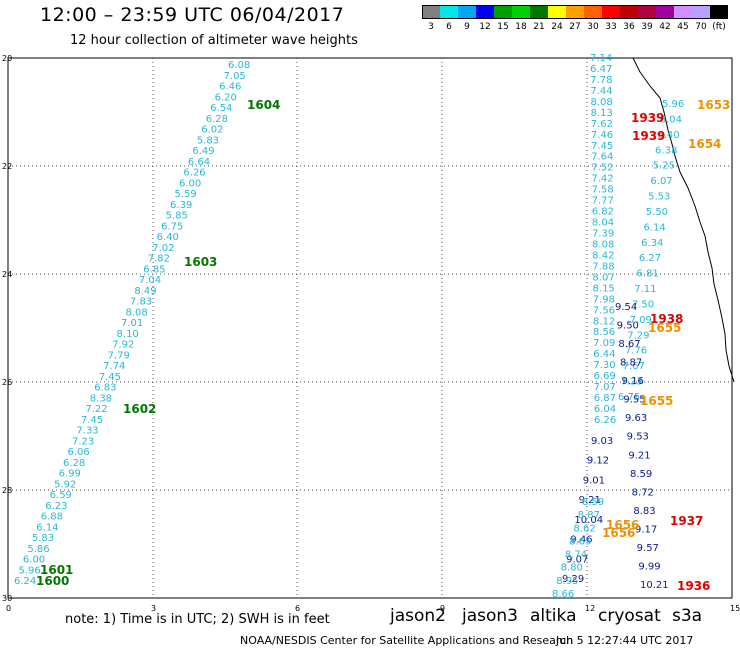 Image resolution: width=740 pixels, height=650 pixels. I want to click on colorbar-label: 33, so click(611, 27).